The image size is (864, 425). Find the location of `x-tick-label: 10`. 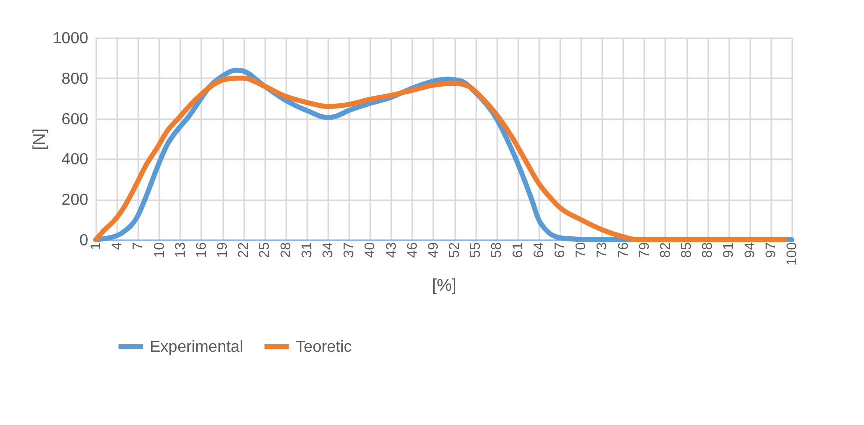

x-tick-label: 10 is located at coordinates (158, 250).